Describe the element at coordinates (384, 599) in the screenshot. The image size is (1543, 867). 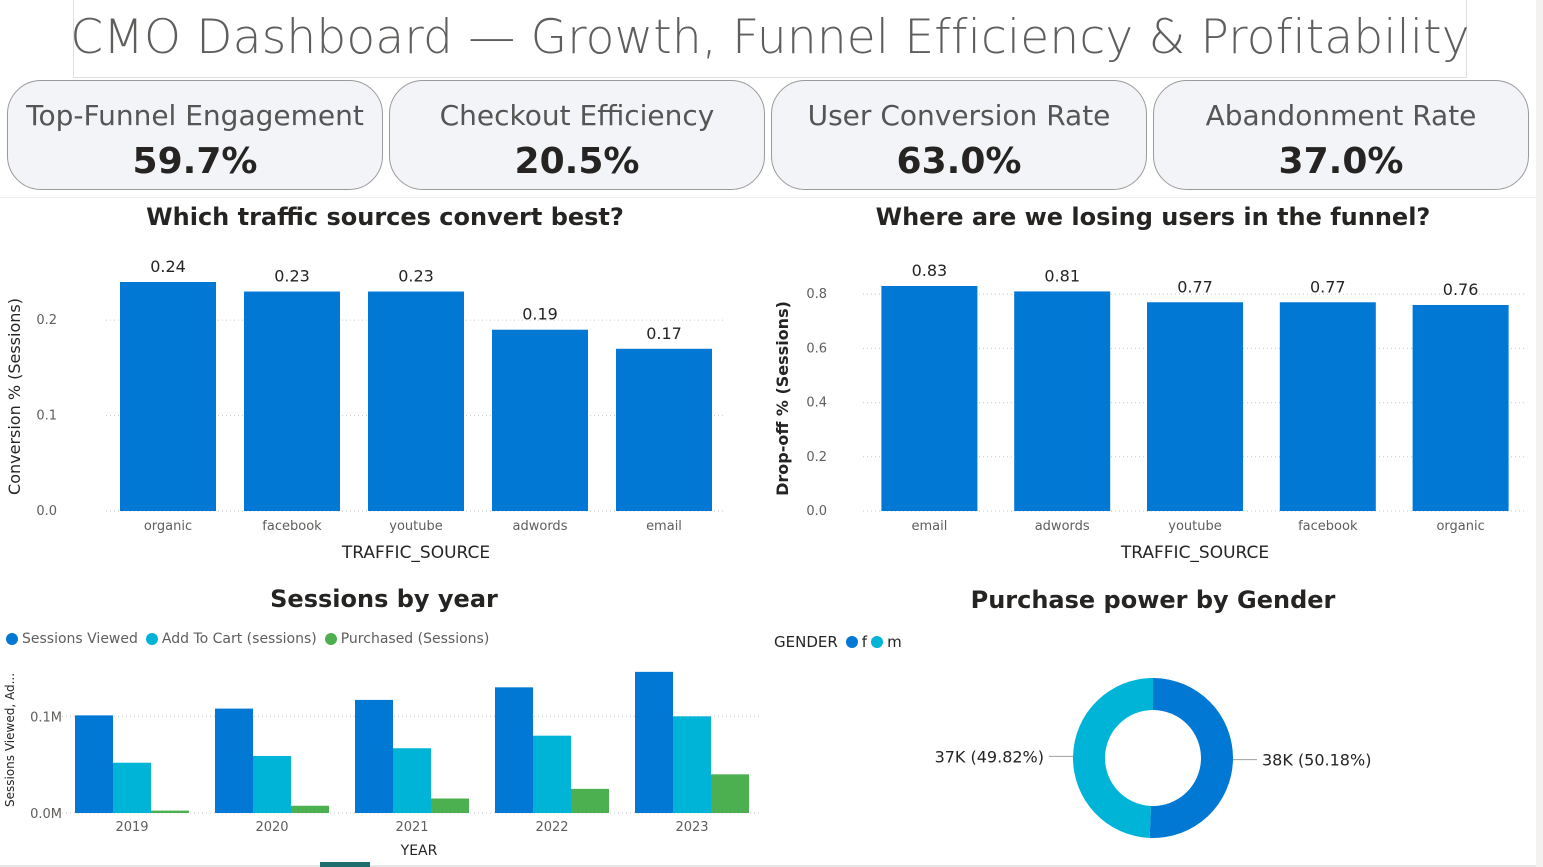
I see `sessions-chart-title: Sessions by year` at that location.